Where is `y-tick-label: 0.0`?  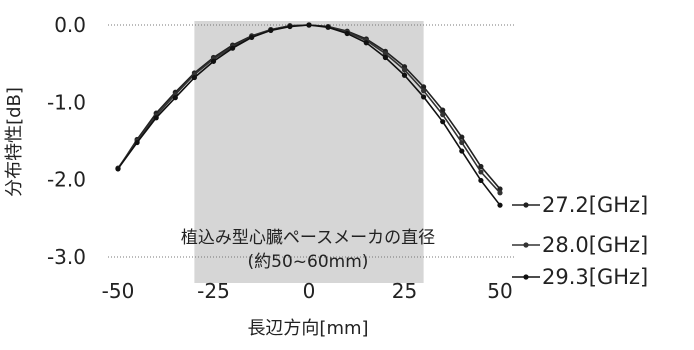 y-tick-label: 0.0 is located at coordinates (70, 25).